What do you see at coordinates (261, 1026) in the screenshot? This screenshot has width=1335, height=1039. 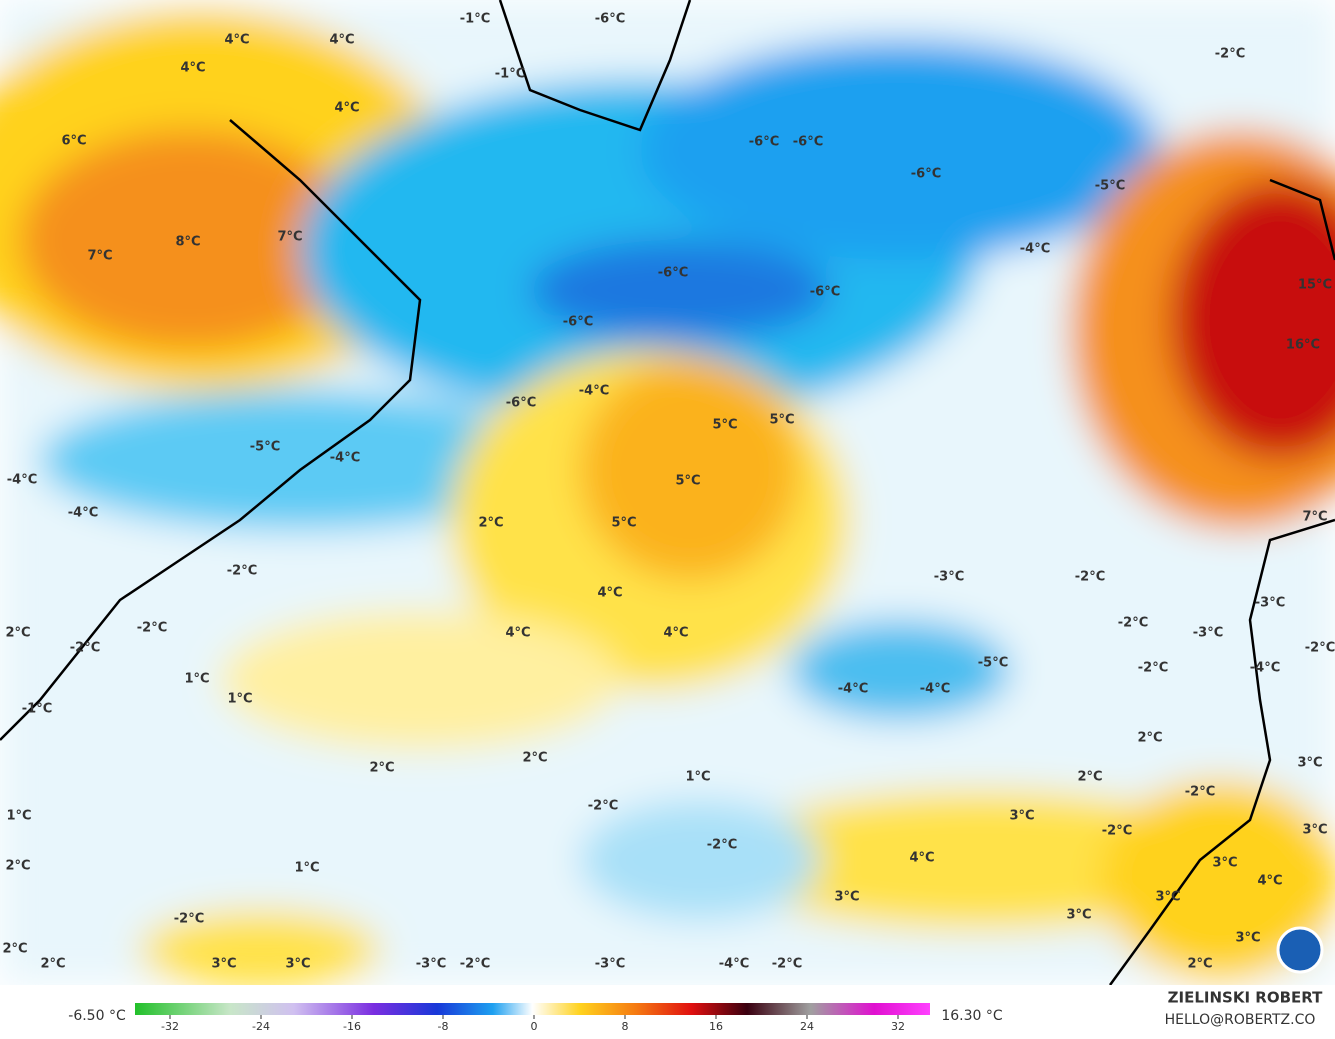 I see `colorbar-tick-label: -24` at bounding box center [261, 1026].